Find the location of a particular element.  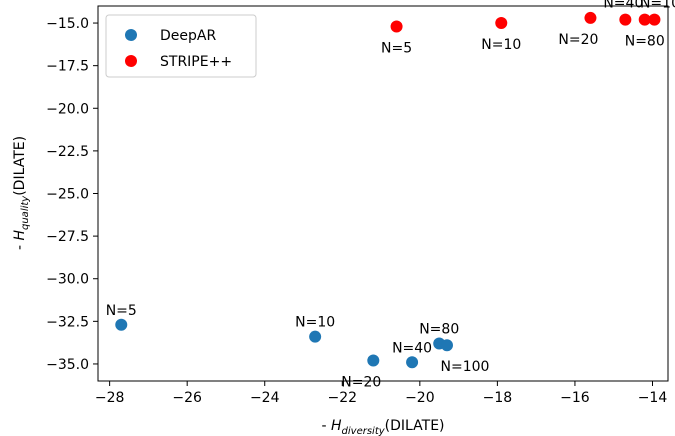

legend: DeepAR STRIPE++ is located at coordinates (181, 46).